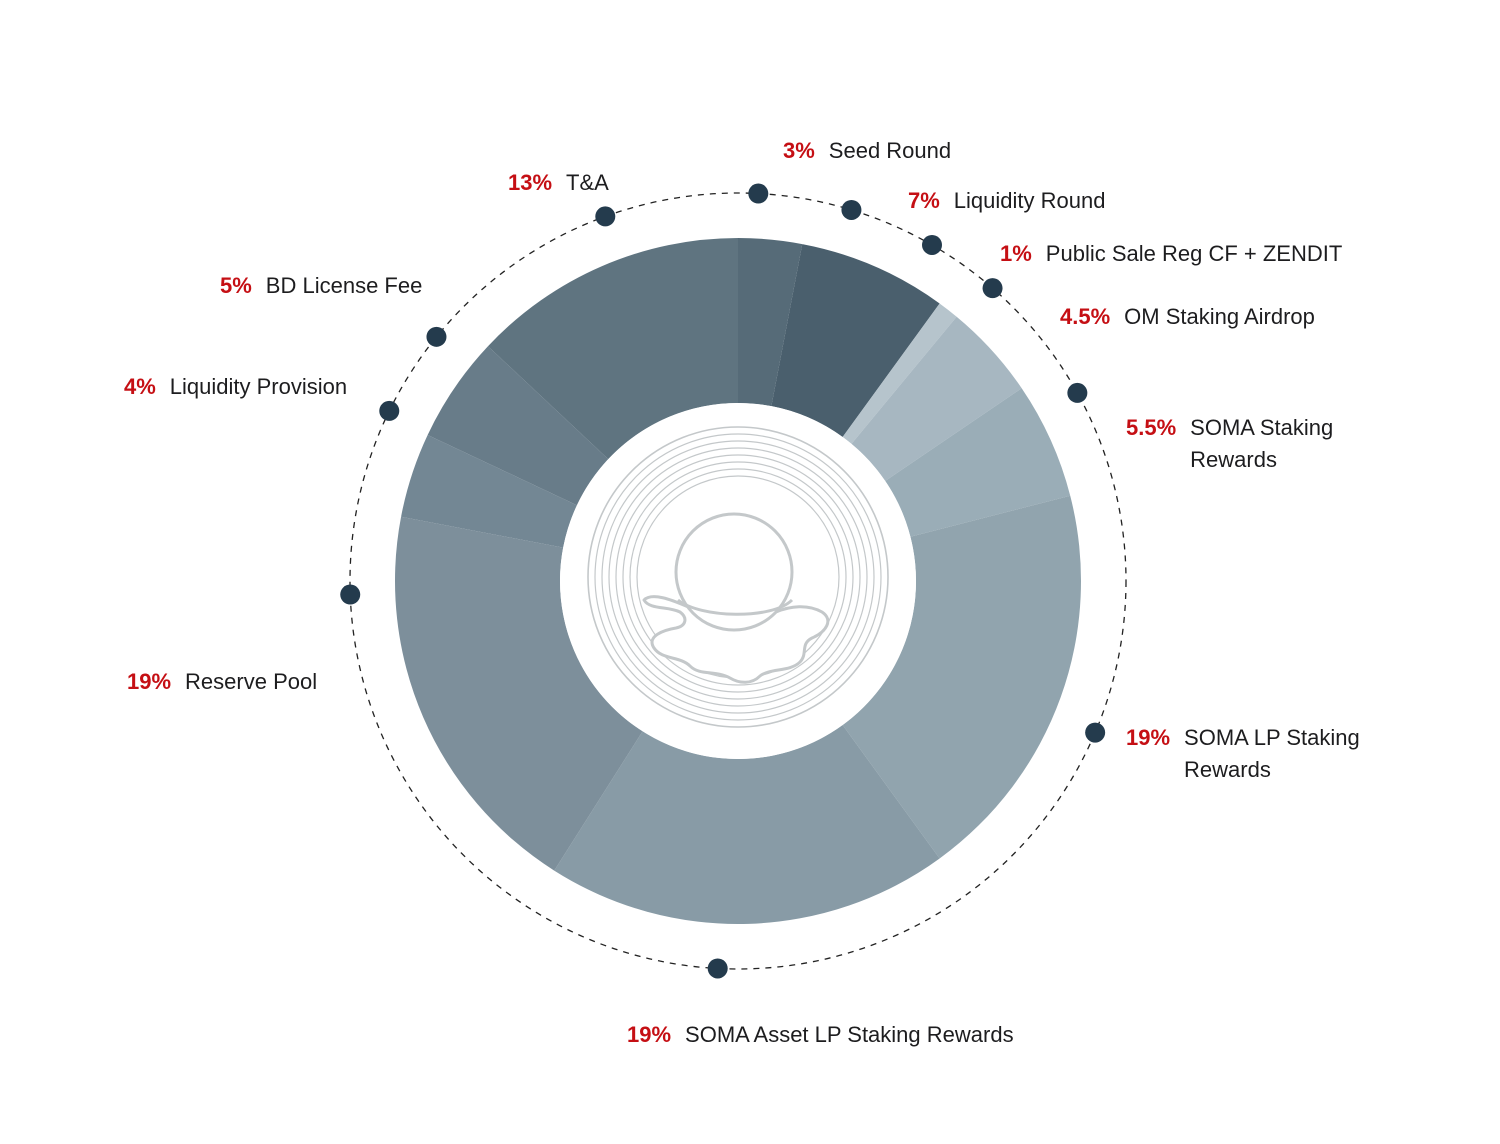 Image resolution: width=1500 pixels, height=1144 pixels. What do you see at coordinates (258, 386) in the screenshot?
I see `slice-name: Liquidity Provision` at bounding box center [258, 386].